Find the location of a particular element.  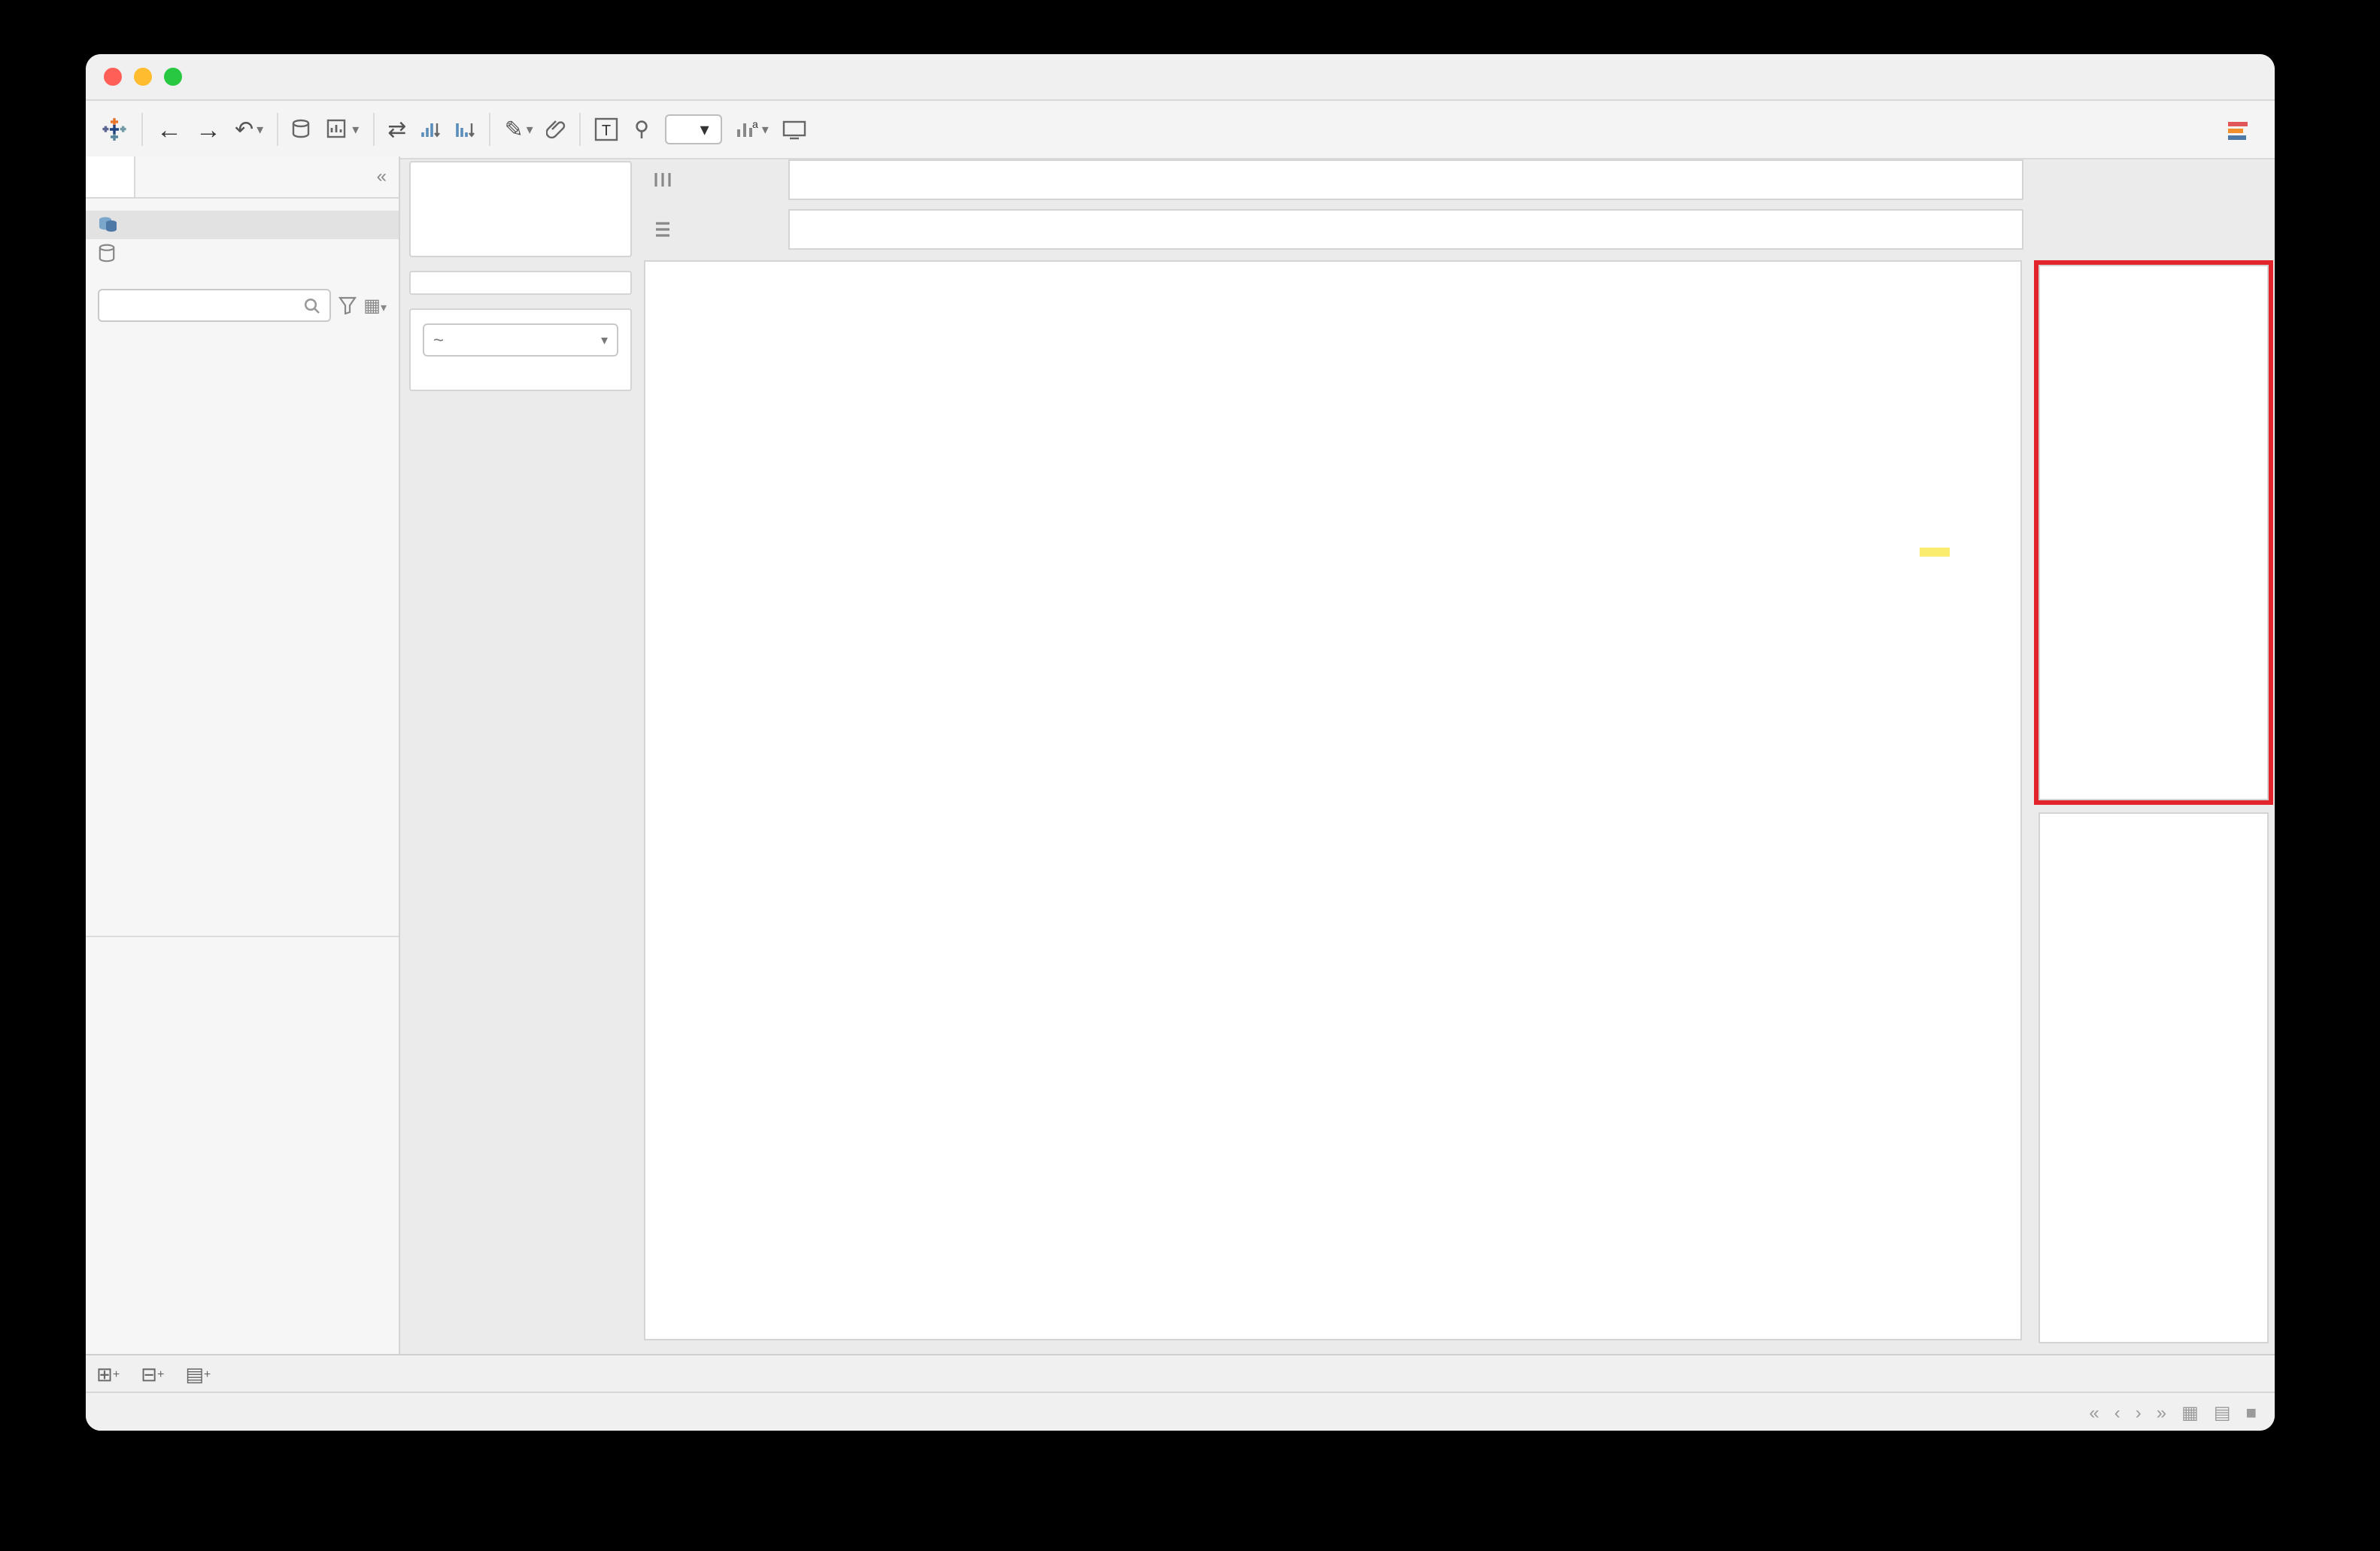

columns-shelf-label is located at coordinates (716, 180).